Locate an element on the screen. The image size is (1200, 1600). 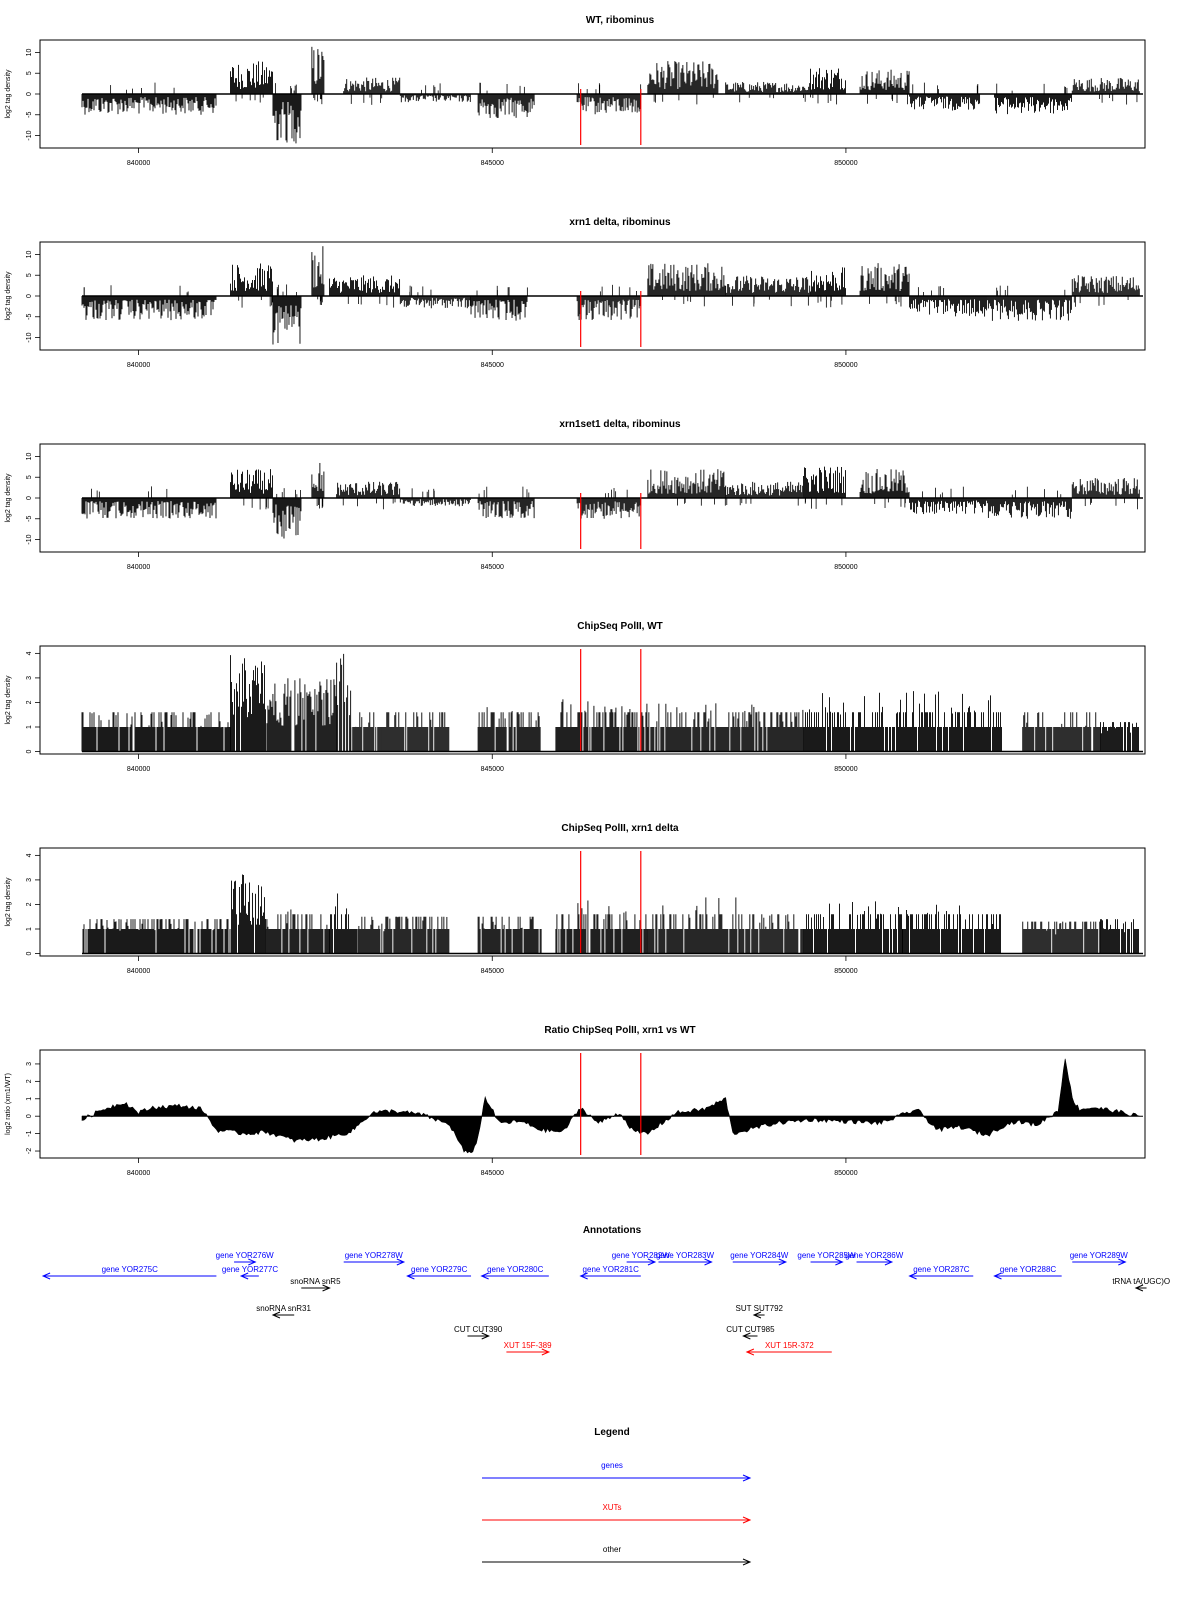
y-tick-label: 10 is located at coordinates (29, 456).